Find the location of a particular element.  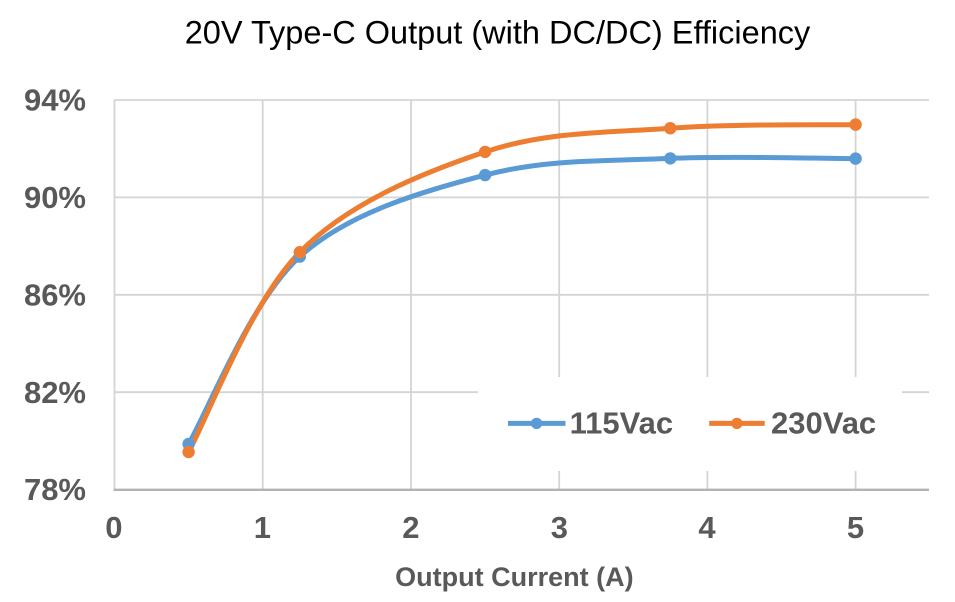

svg-text: 3 is located at coordinates (559, 527).